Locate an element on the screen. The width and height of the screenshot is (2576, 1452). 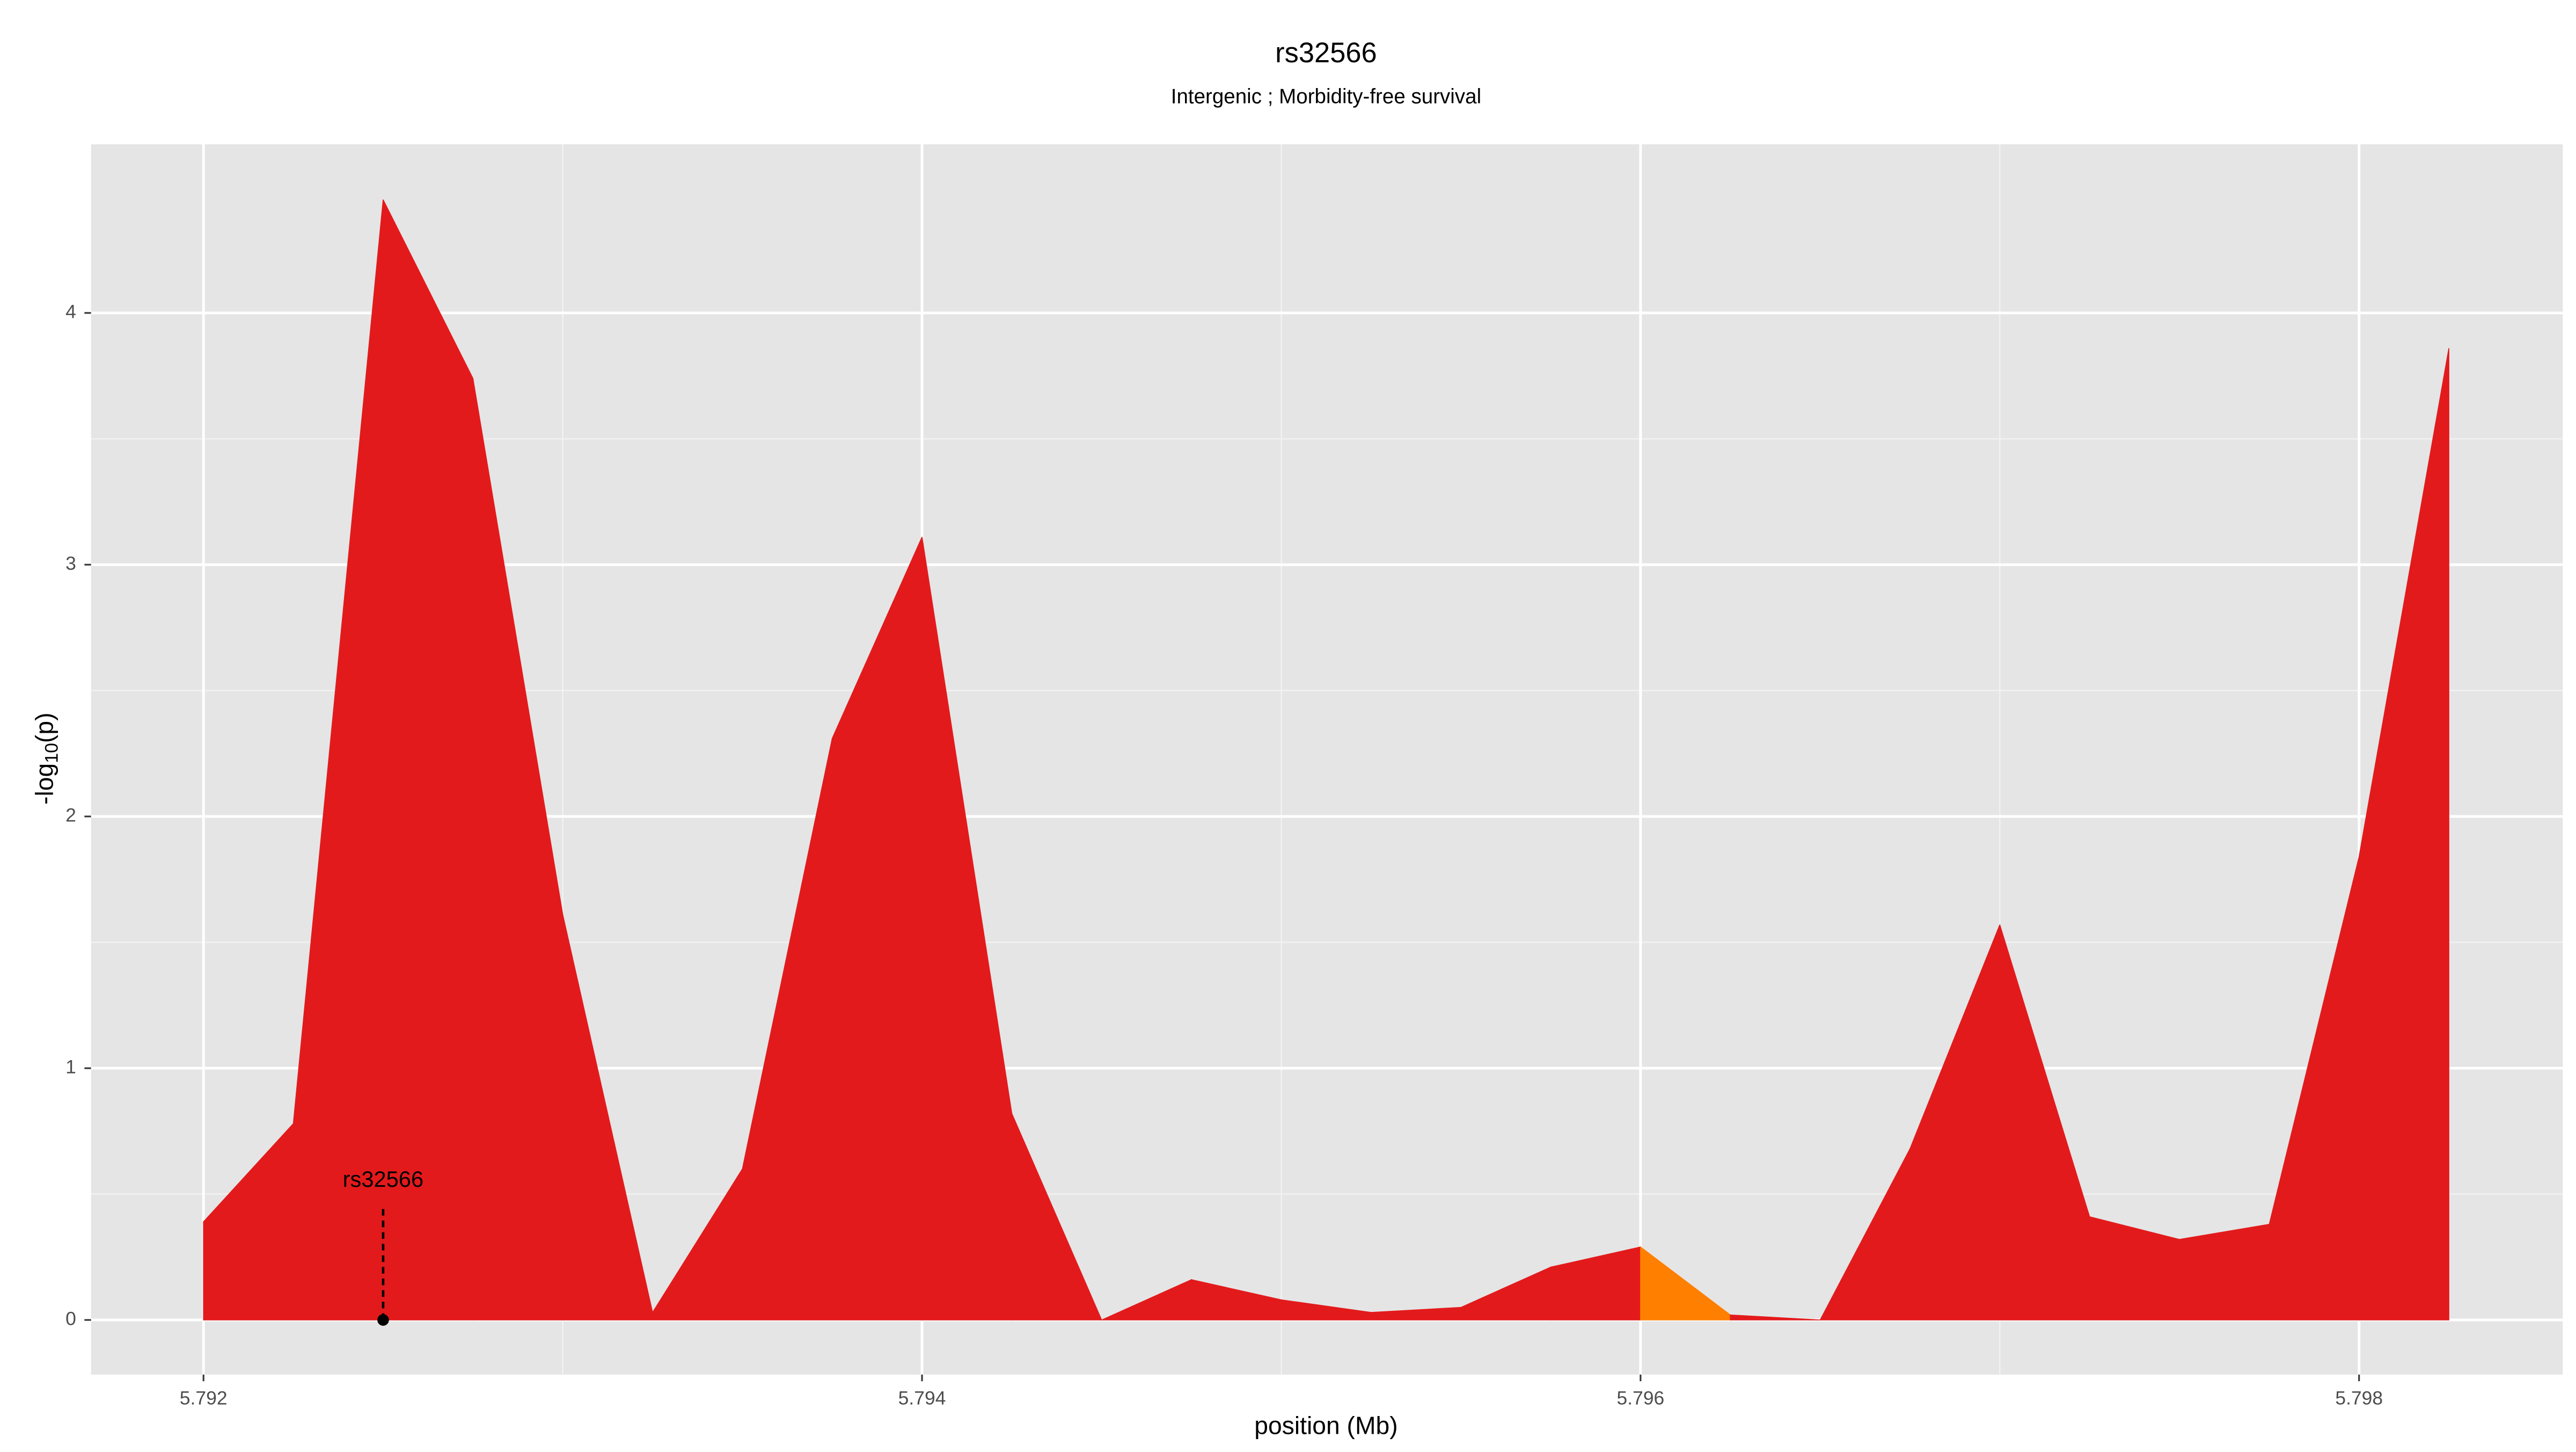
x-tick-label: 5.798 is located at coordinates (2359, 1398).